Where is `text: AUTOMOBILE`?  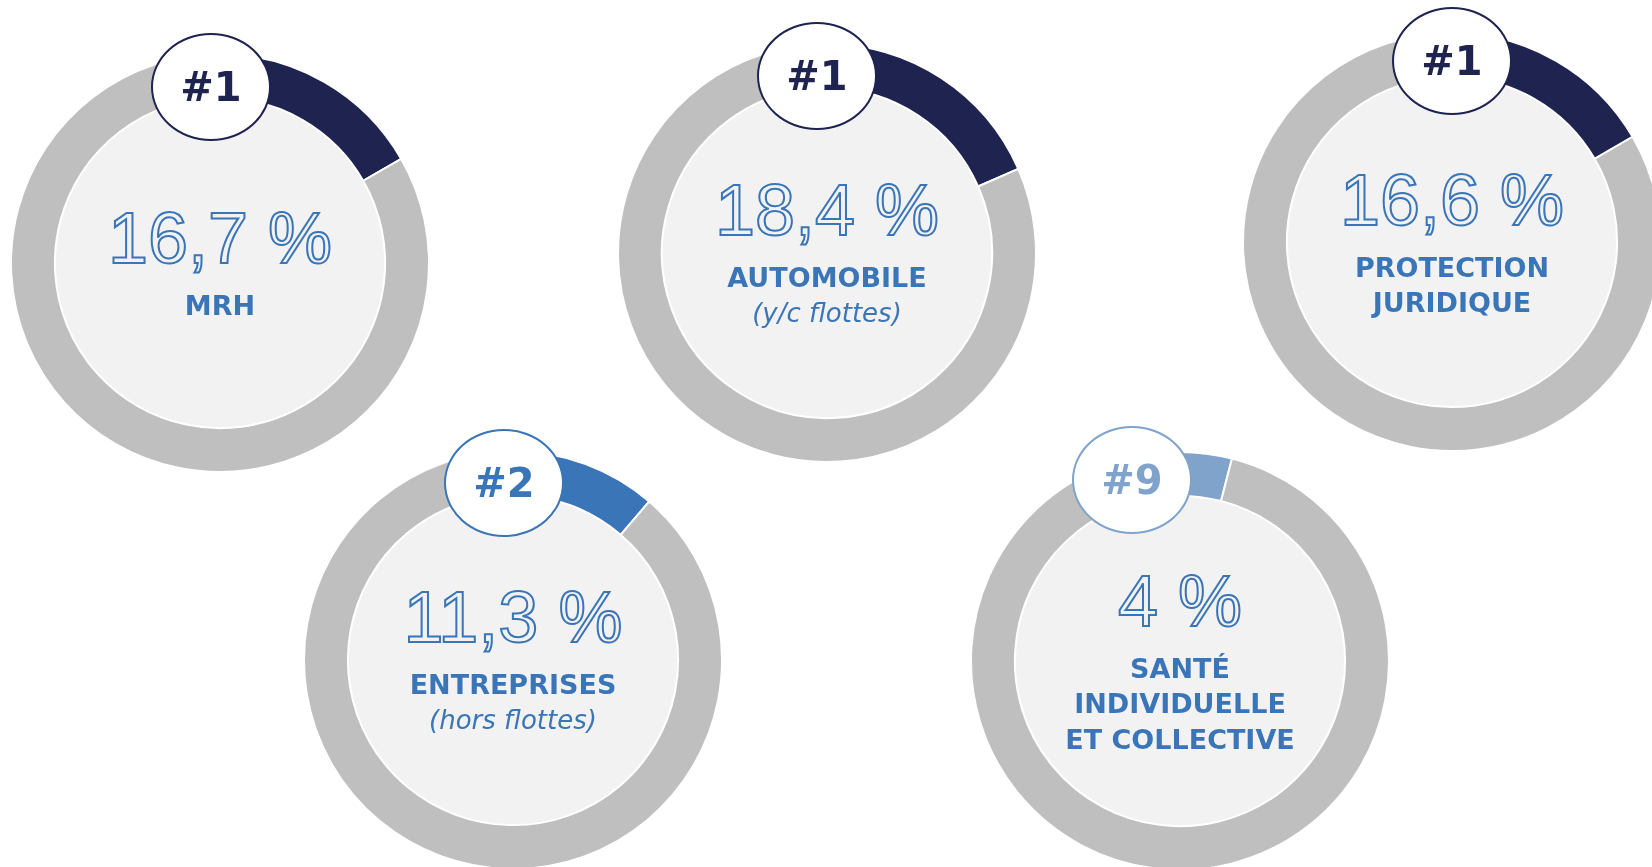 text: AUTOMOBILE is located at coordinates (827, 278).